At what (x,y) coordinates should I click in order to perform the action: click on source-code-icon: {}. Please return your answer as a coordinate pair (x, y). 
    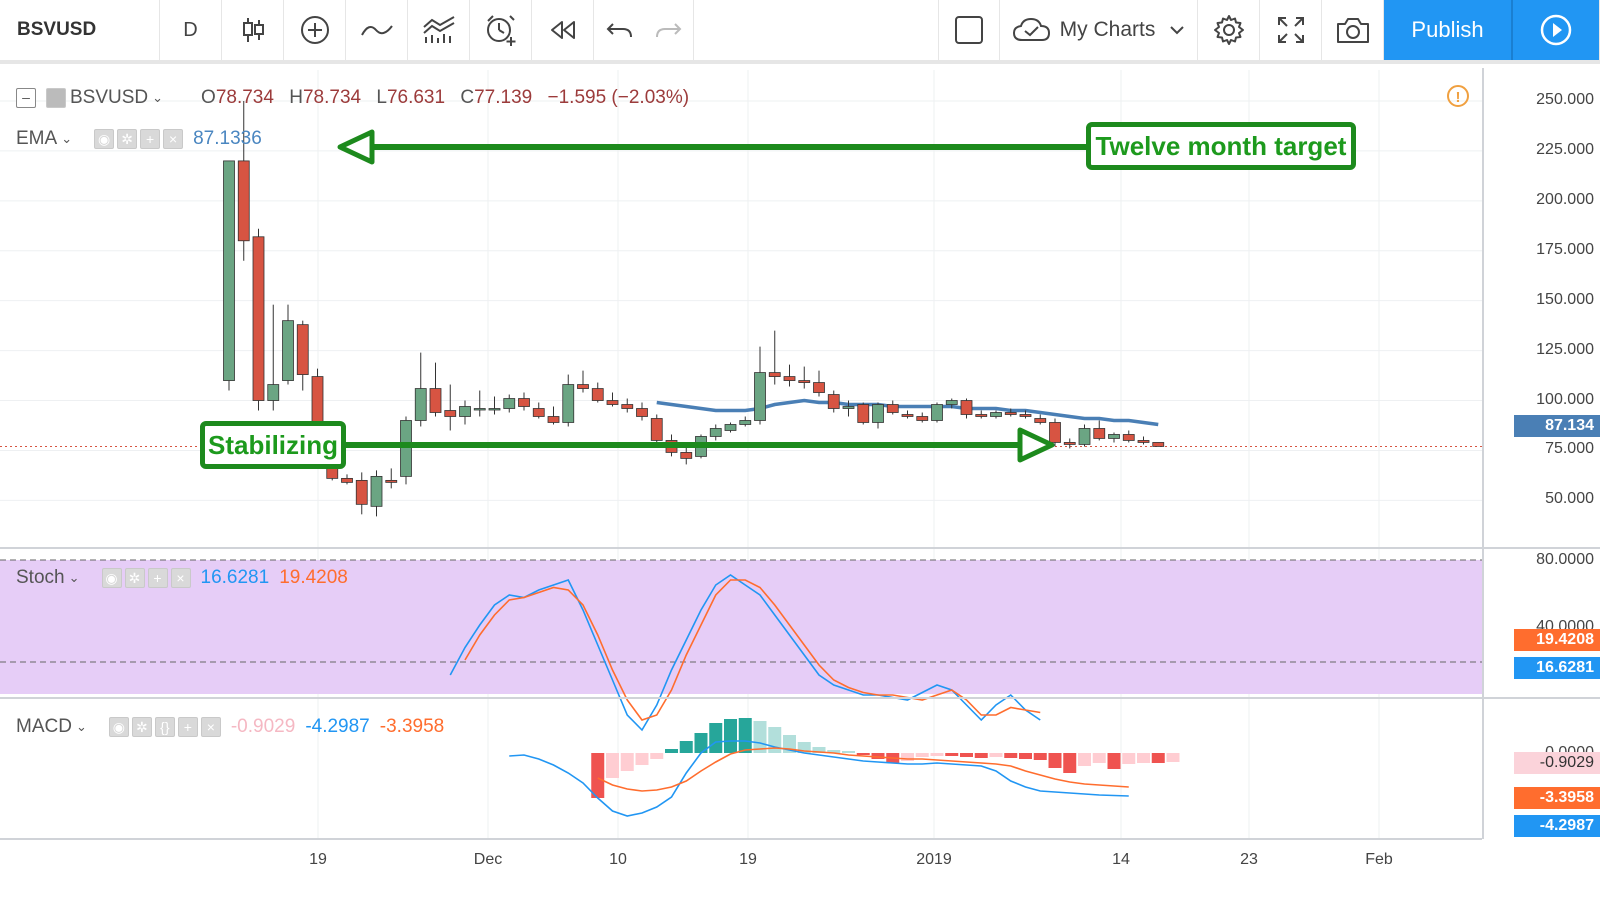
    Looking at the image, I should click on (164, 727).